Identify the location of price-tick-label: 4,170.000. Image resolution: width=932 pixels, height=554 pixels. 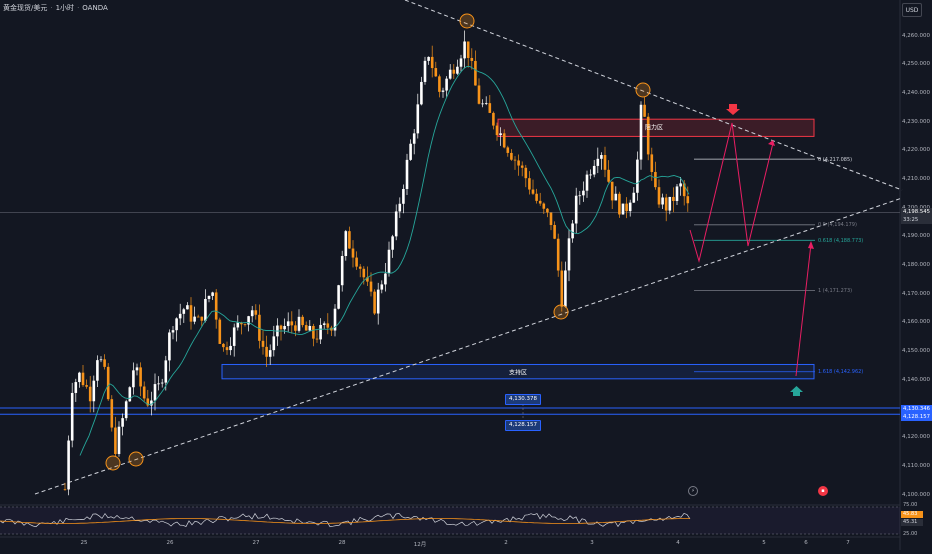
(916, 293).